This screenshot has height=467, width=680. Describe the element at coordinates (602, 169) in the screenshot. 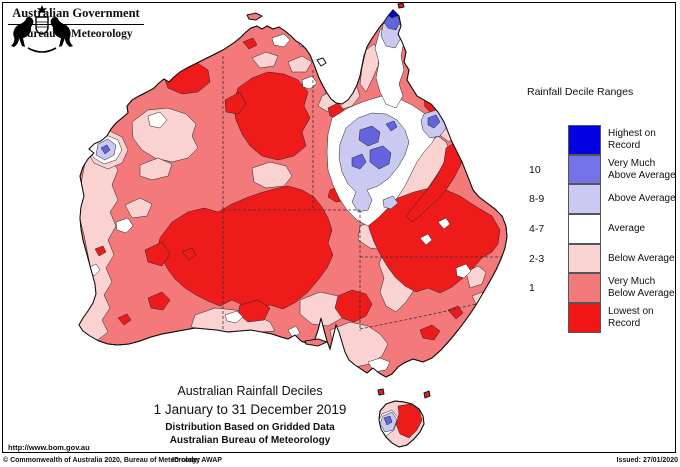

I see `legend-item: 10 Very Much Above Average` at that location.